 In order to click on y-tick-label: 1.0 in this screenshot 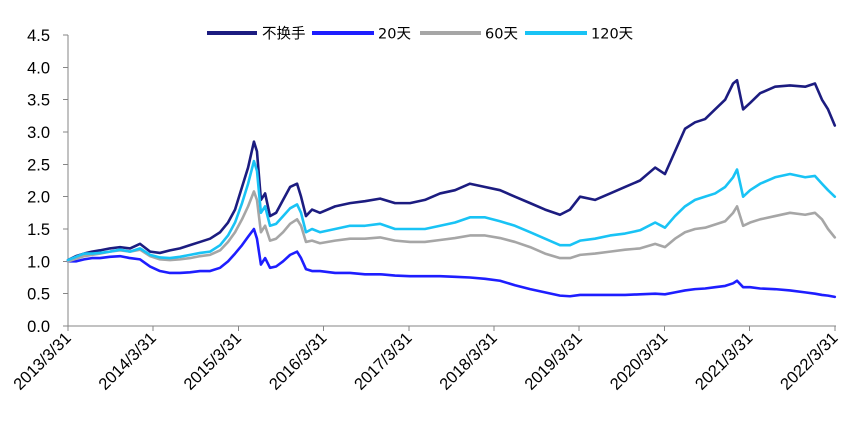, I will do `click(38, 262)`.